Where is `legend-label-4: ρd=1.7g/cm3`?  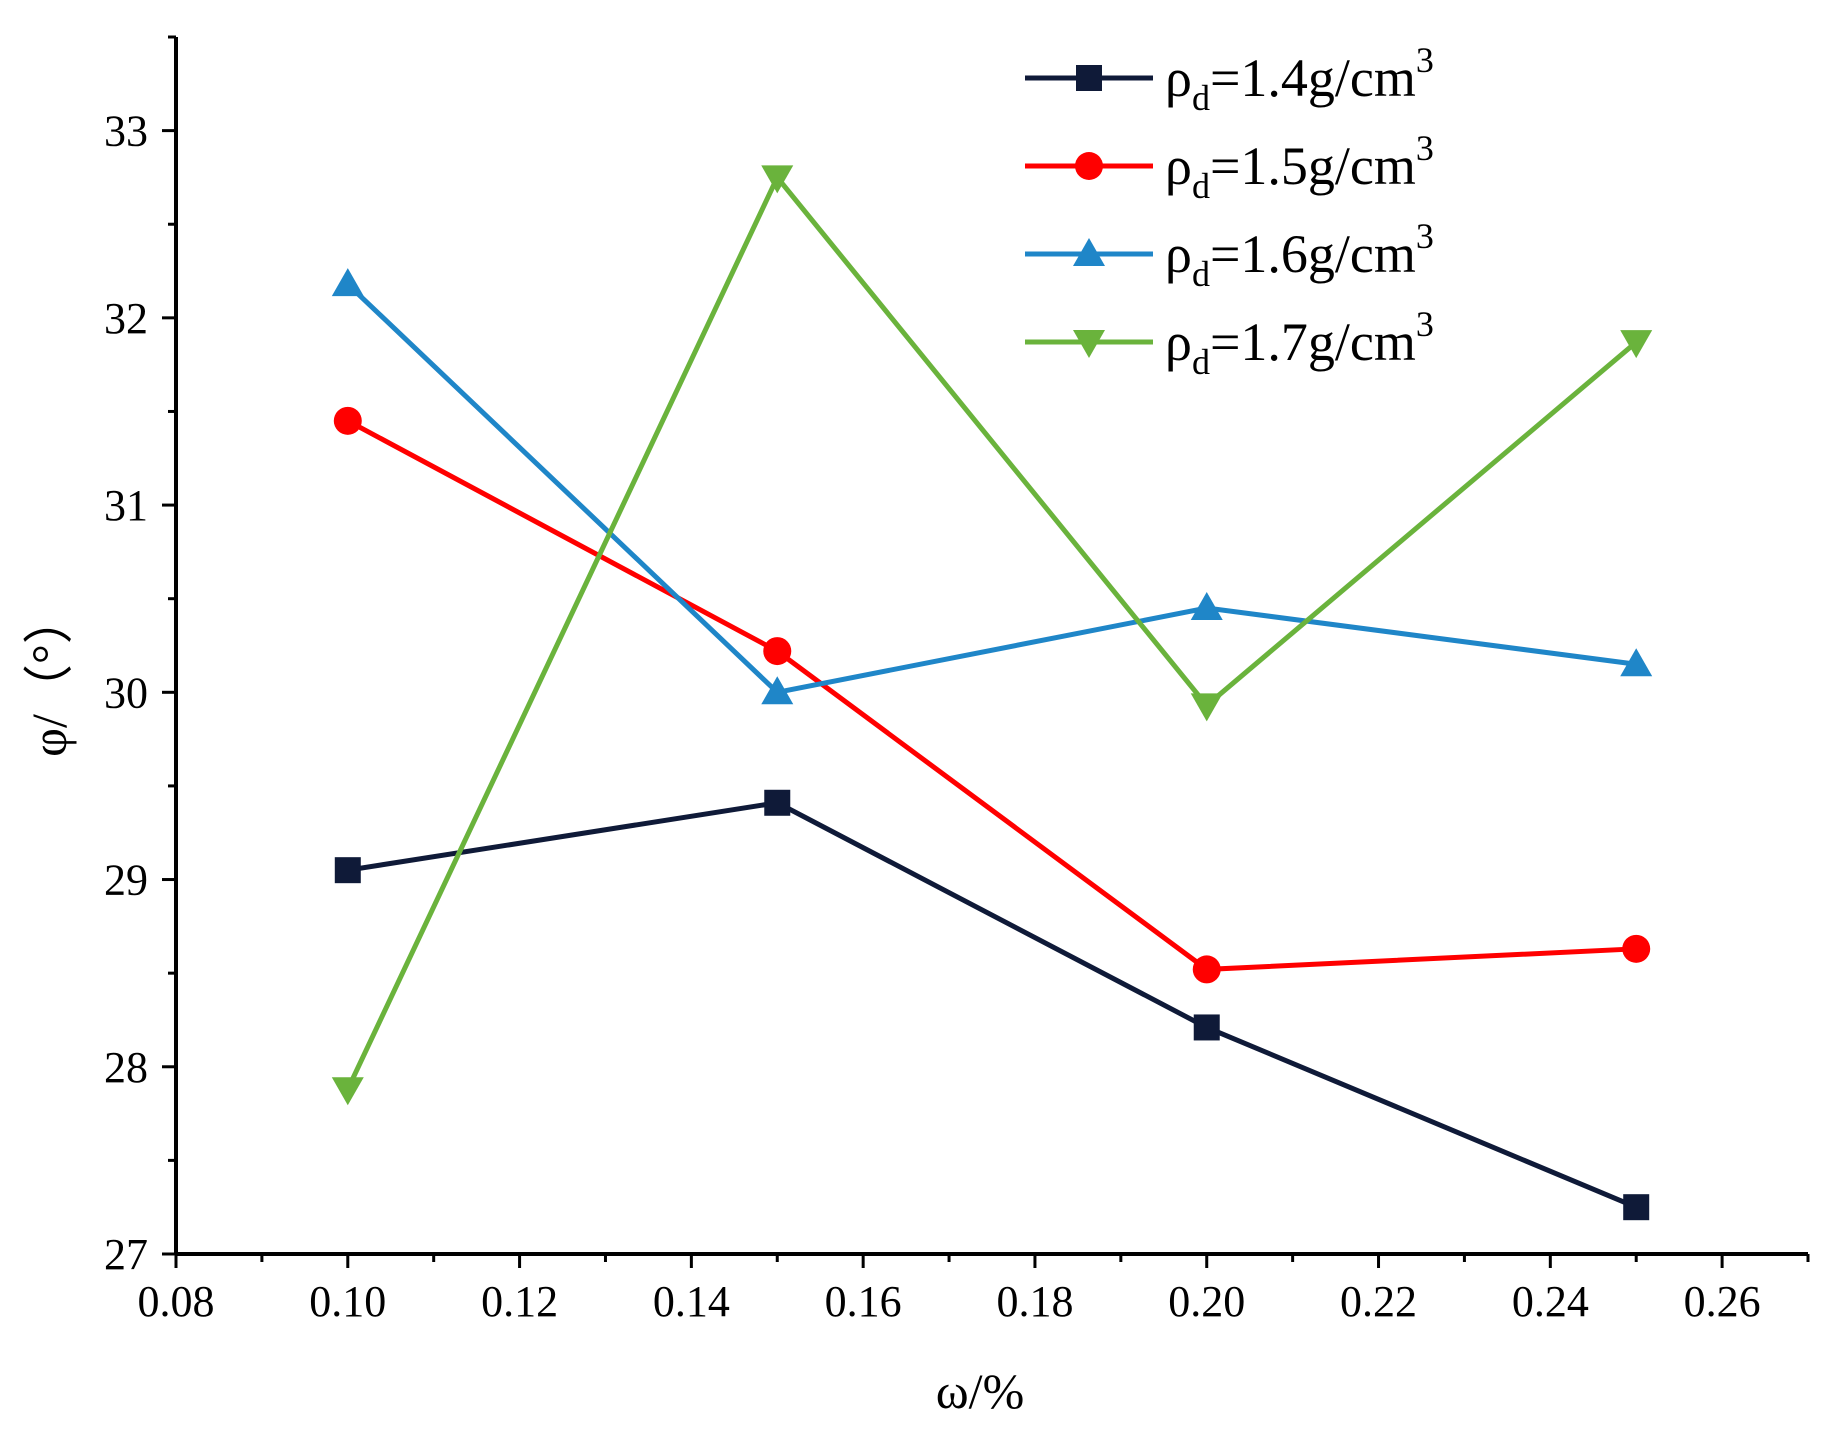
legend-label-4: ρd=1.7g/cm3 is located at coordinates (1299, 343).